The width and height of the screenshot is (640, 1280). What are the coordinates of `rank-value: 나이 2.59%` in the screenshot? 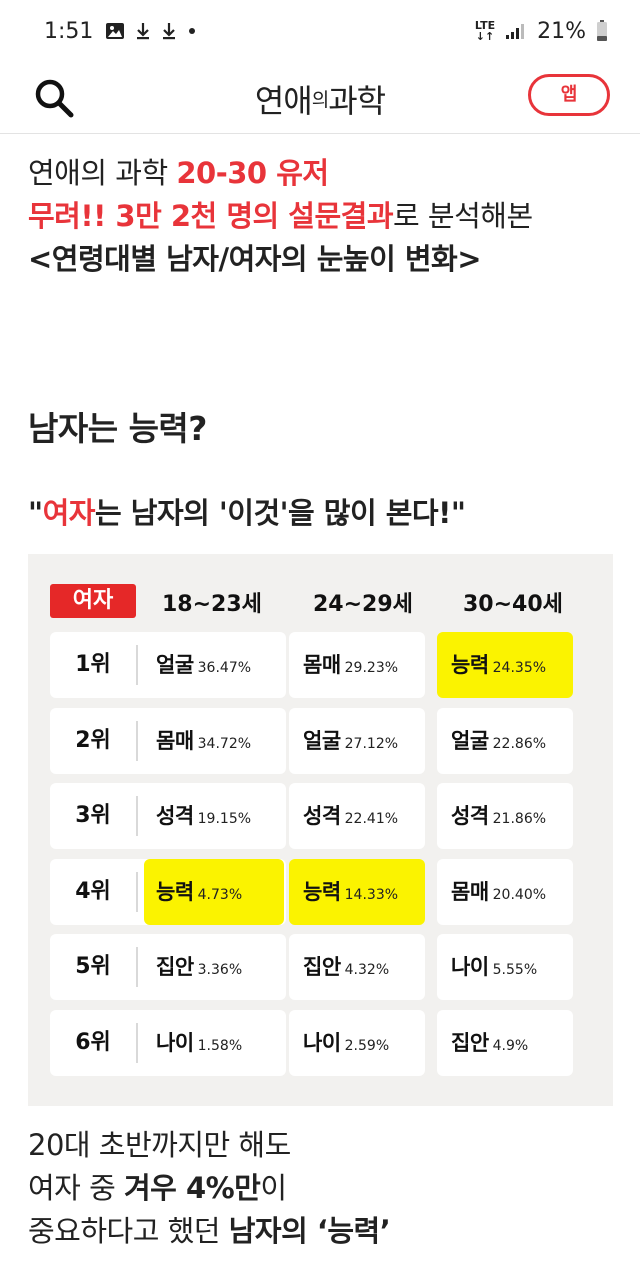 It's located at (346, 1043).